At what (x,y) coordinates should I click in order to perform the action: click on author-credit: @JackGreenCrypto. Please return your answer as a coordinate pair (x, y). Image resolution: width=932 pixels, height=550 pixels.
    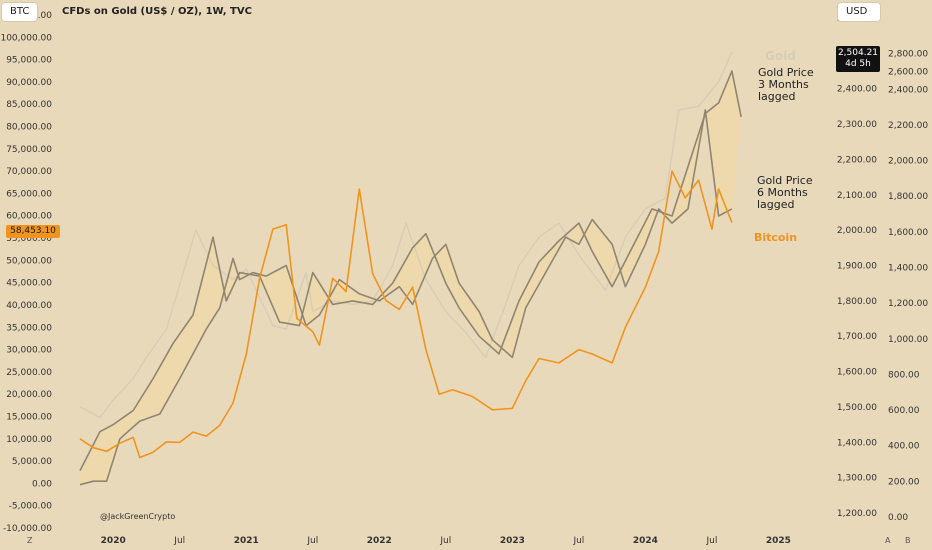
    Looking at the image, I should click on (138, 516).